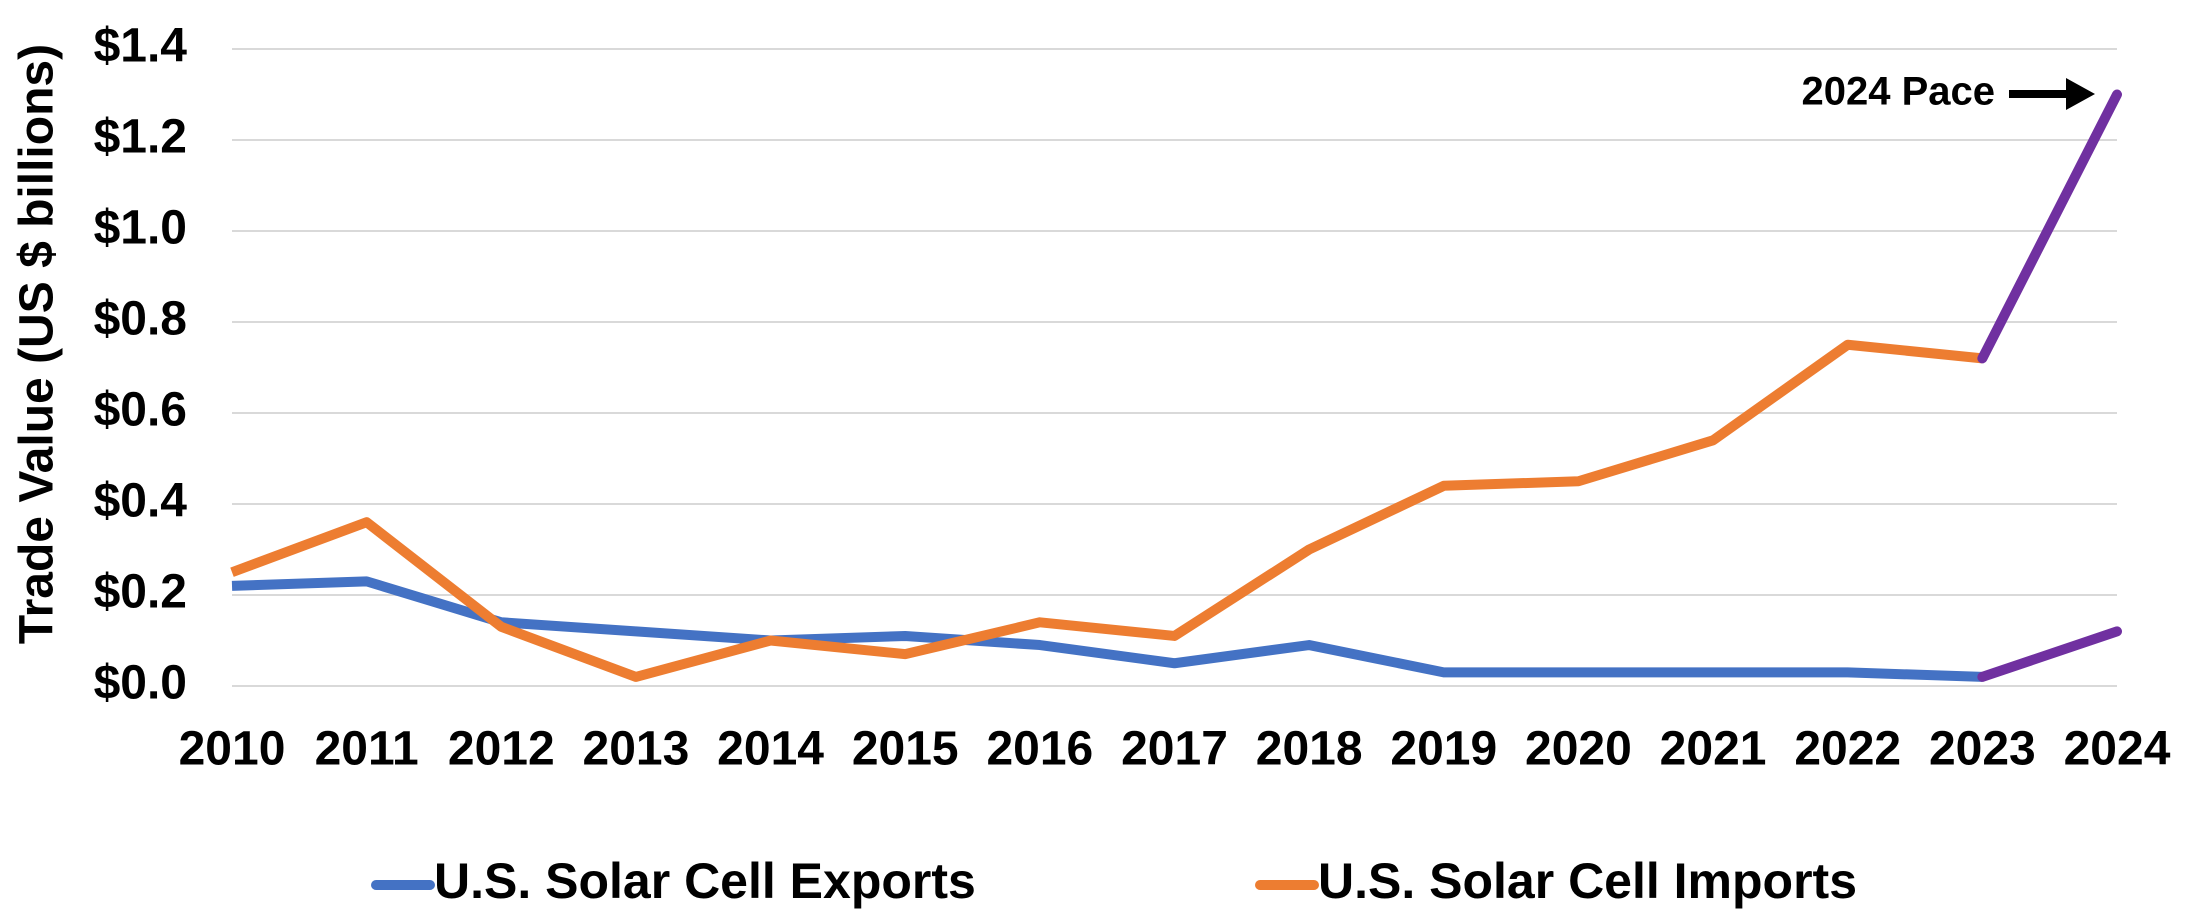 Image resolution: width=2203 pixels, height=915 pixels. Describe the element at coordinates (140, 137) in the screenshot. I see `y-tick-label: $1.2` at that location.